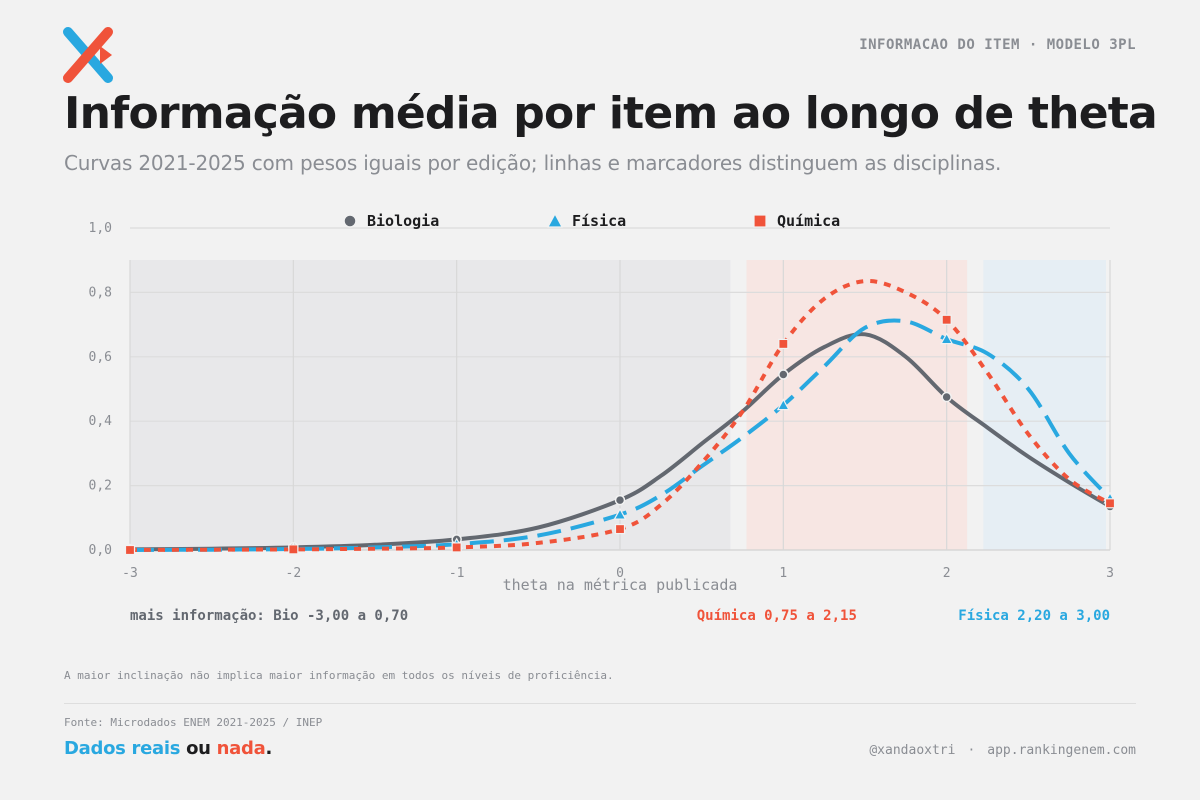  Describe the element at coordinates (269, 748) in the screenshot. I see `tagline-part-4: .` at that location.